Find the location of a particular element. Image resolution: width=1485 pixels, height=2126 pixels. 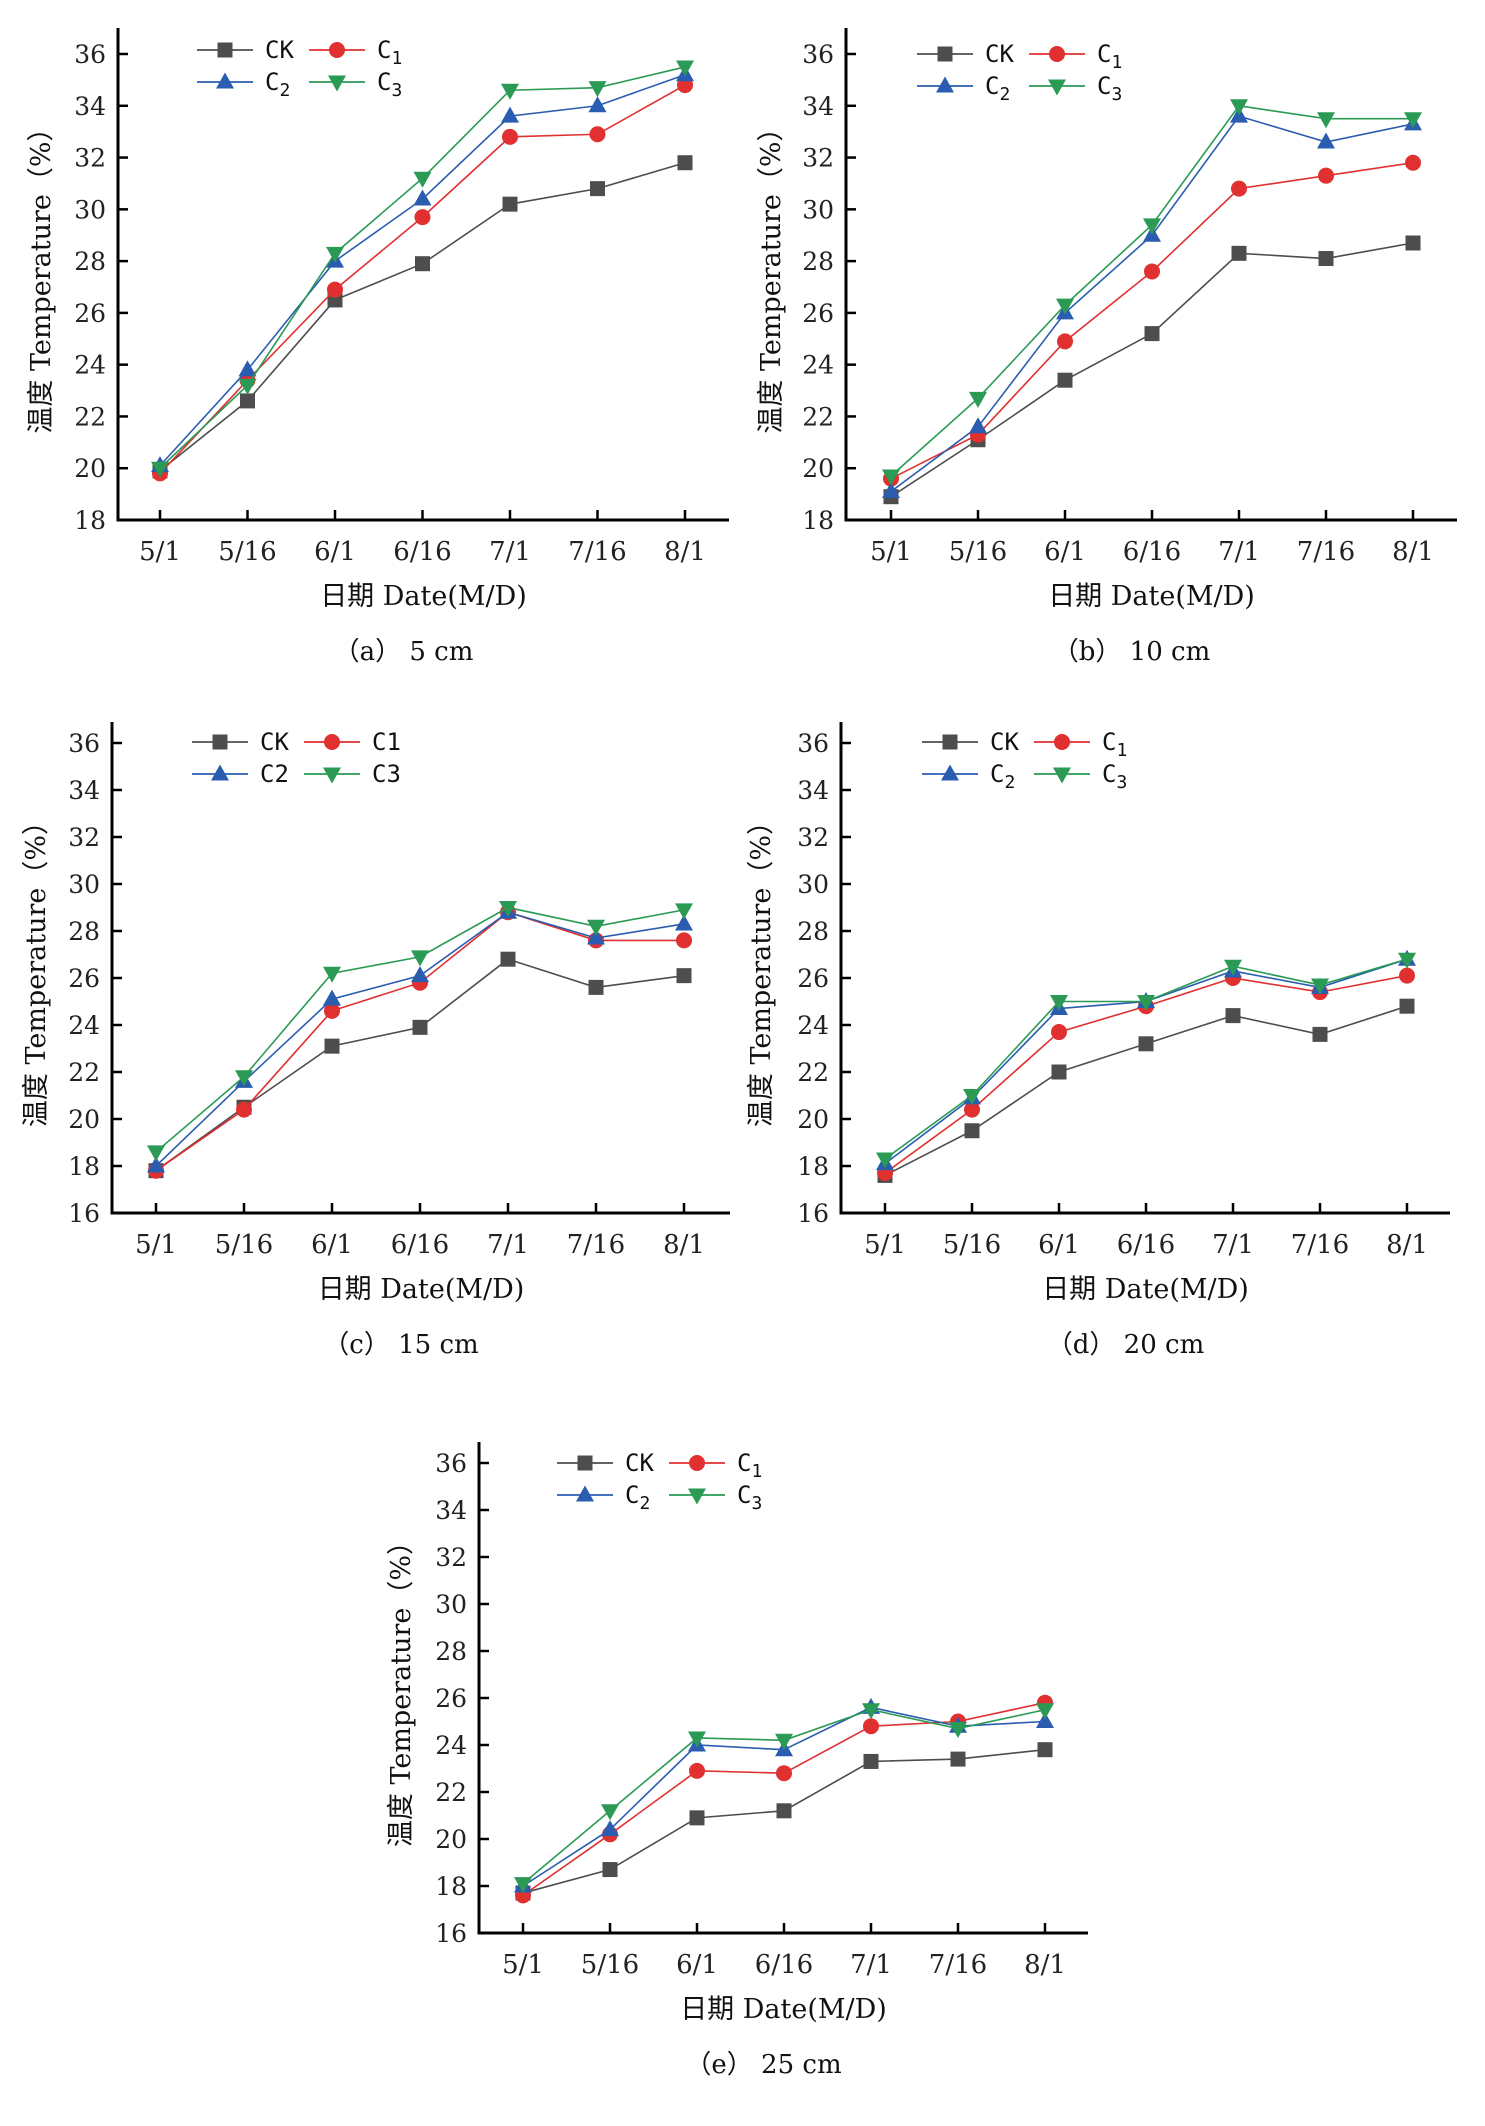

panel-caption: （c） 15 cm is located at coordinates (400, 1345).